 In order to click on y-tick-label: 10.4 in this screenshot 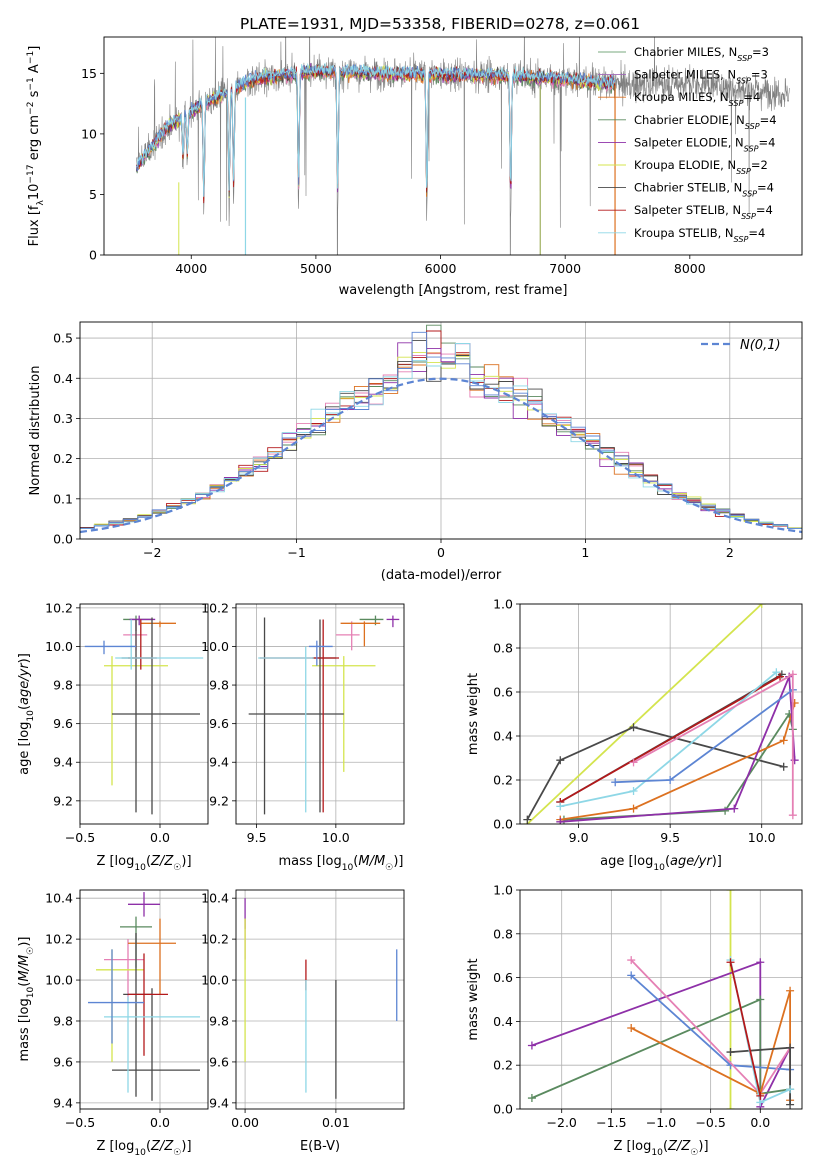, I will do `click(215, 898)`.